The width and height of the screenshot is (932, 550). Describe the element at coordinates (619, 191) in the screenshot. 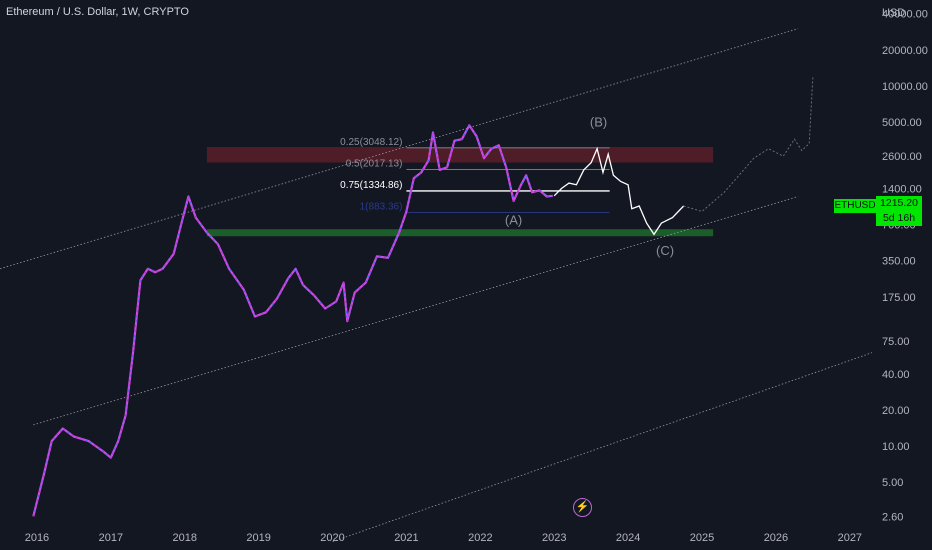

I see `projection-path` at that location.